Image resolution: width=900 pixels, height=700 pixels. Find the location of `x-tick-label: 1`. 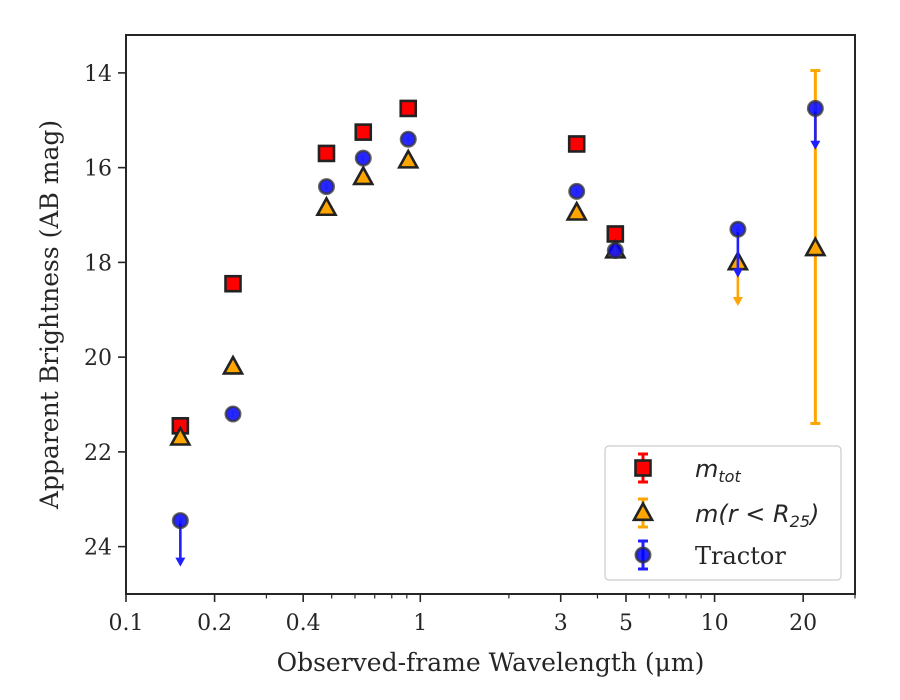

x-tick-label: 1 is located at coordinates (420, 623).